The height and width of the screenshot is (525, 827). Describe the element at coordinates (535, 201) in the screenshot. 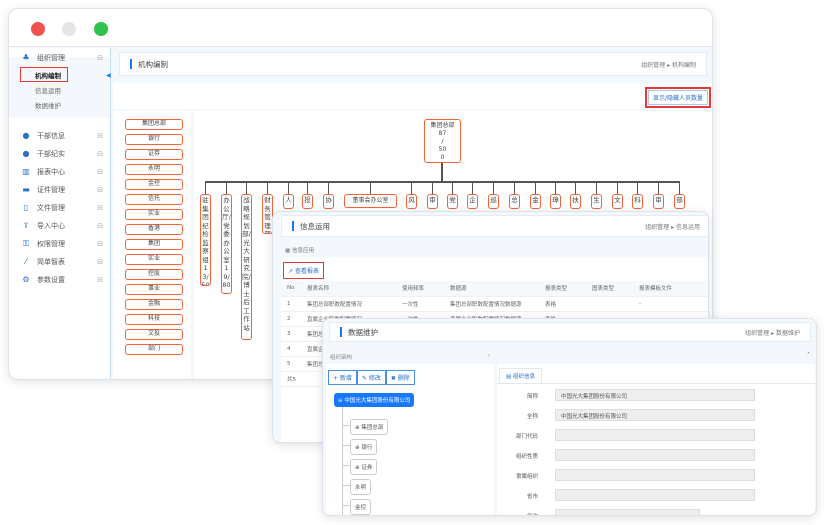

I see `child-node: 金` at that location.